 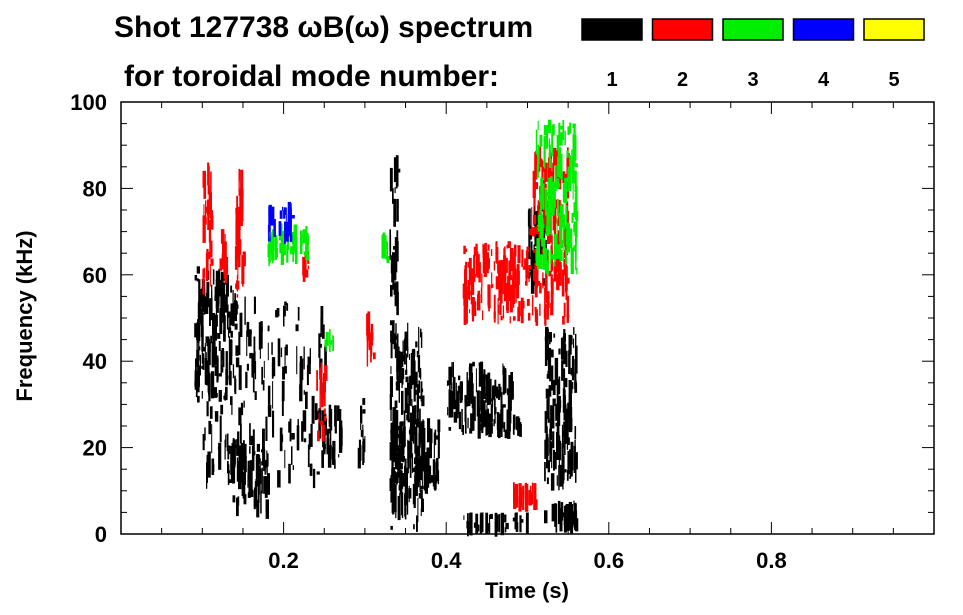 What do you see at coordinates (611, 80) in the screenshot?
I see `legend-label-mode-1: 1` at bounding box center [611, 80].